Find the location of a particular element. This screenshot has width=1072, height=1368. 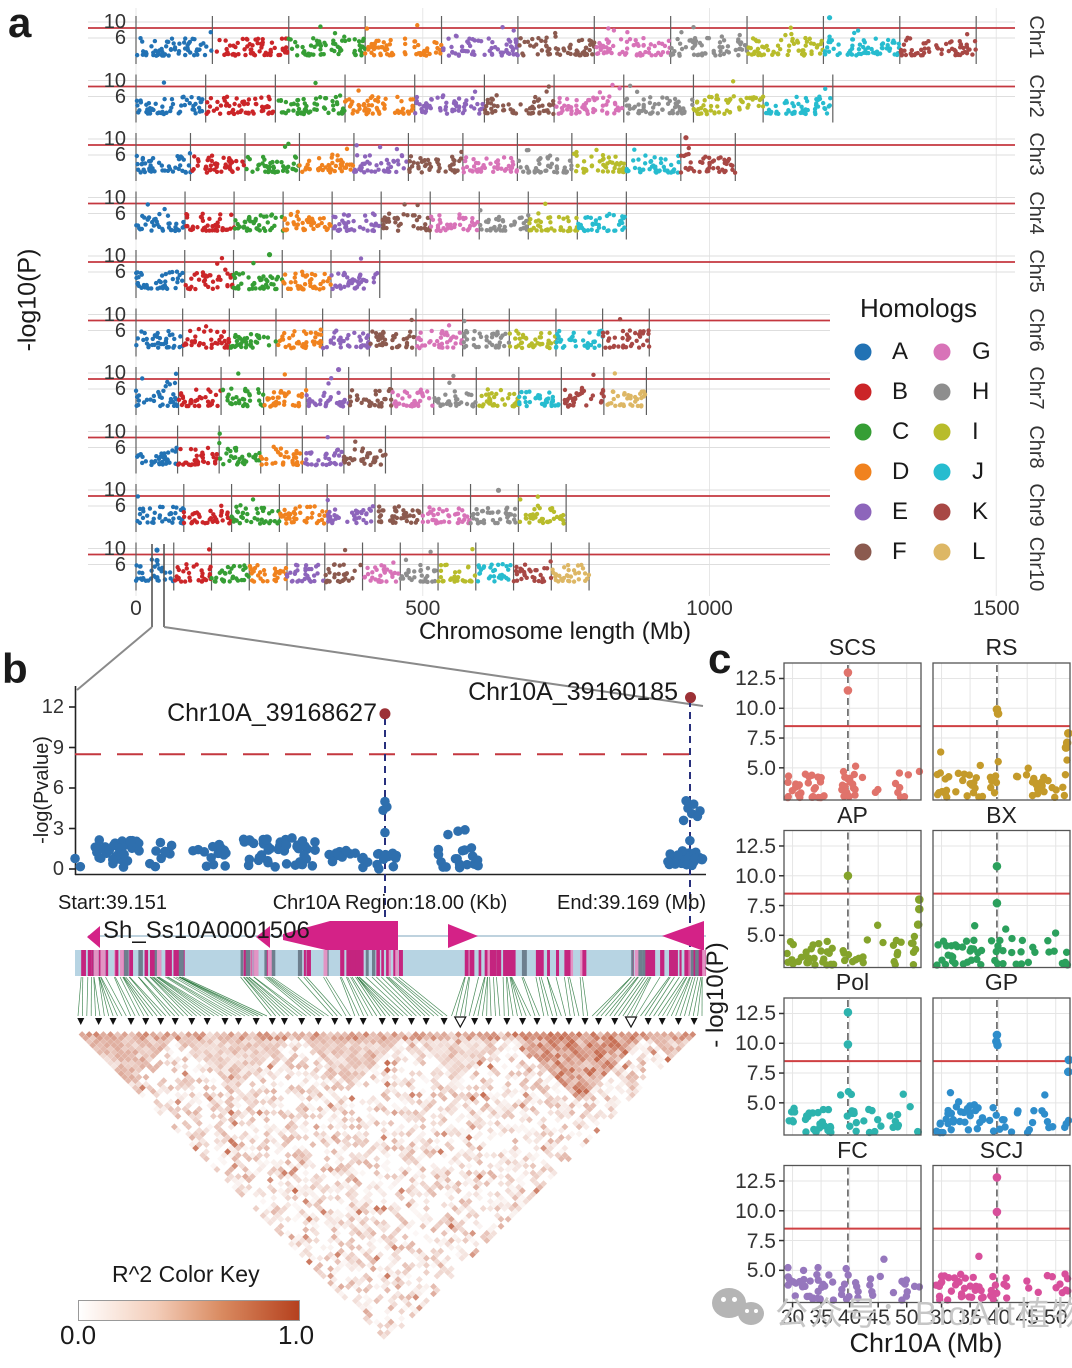

panel-a-label: a is located at coordinates (20, 23).